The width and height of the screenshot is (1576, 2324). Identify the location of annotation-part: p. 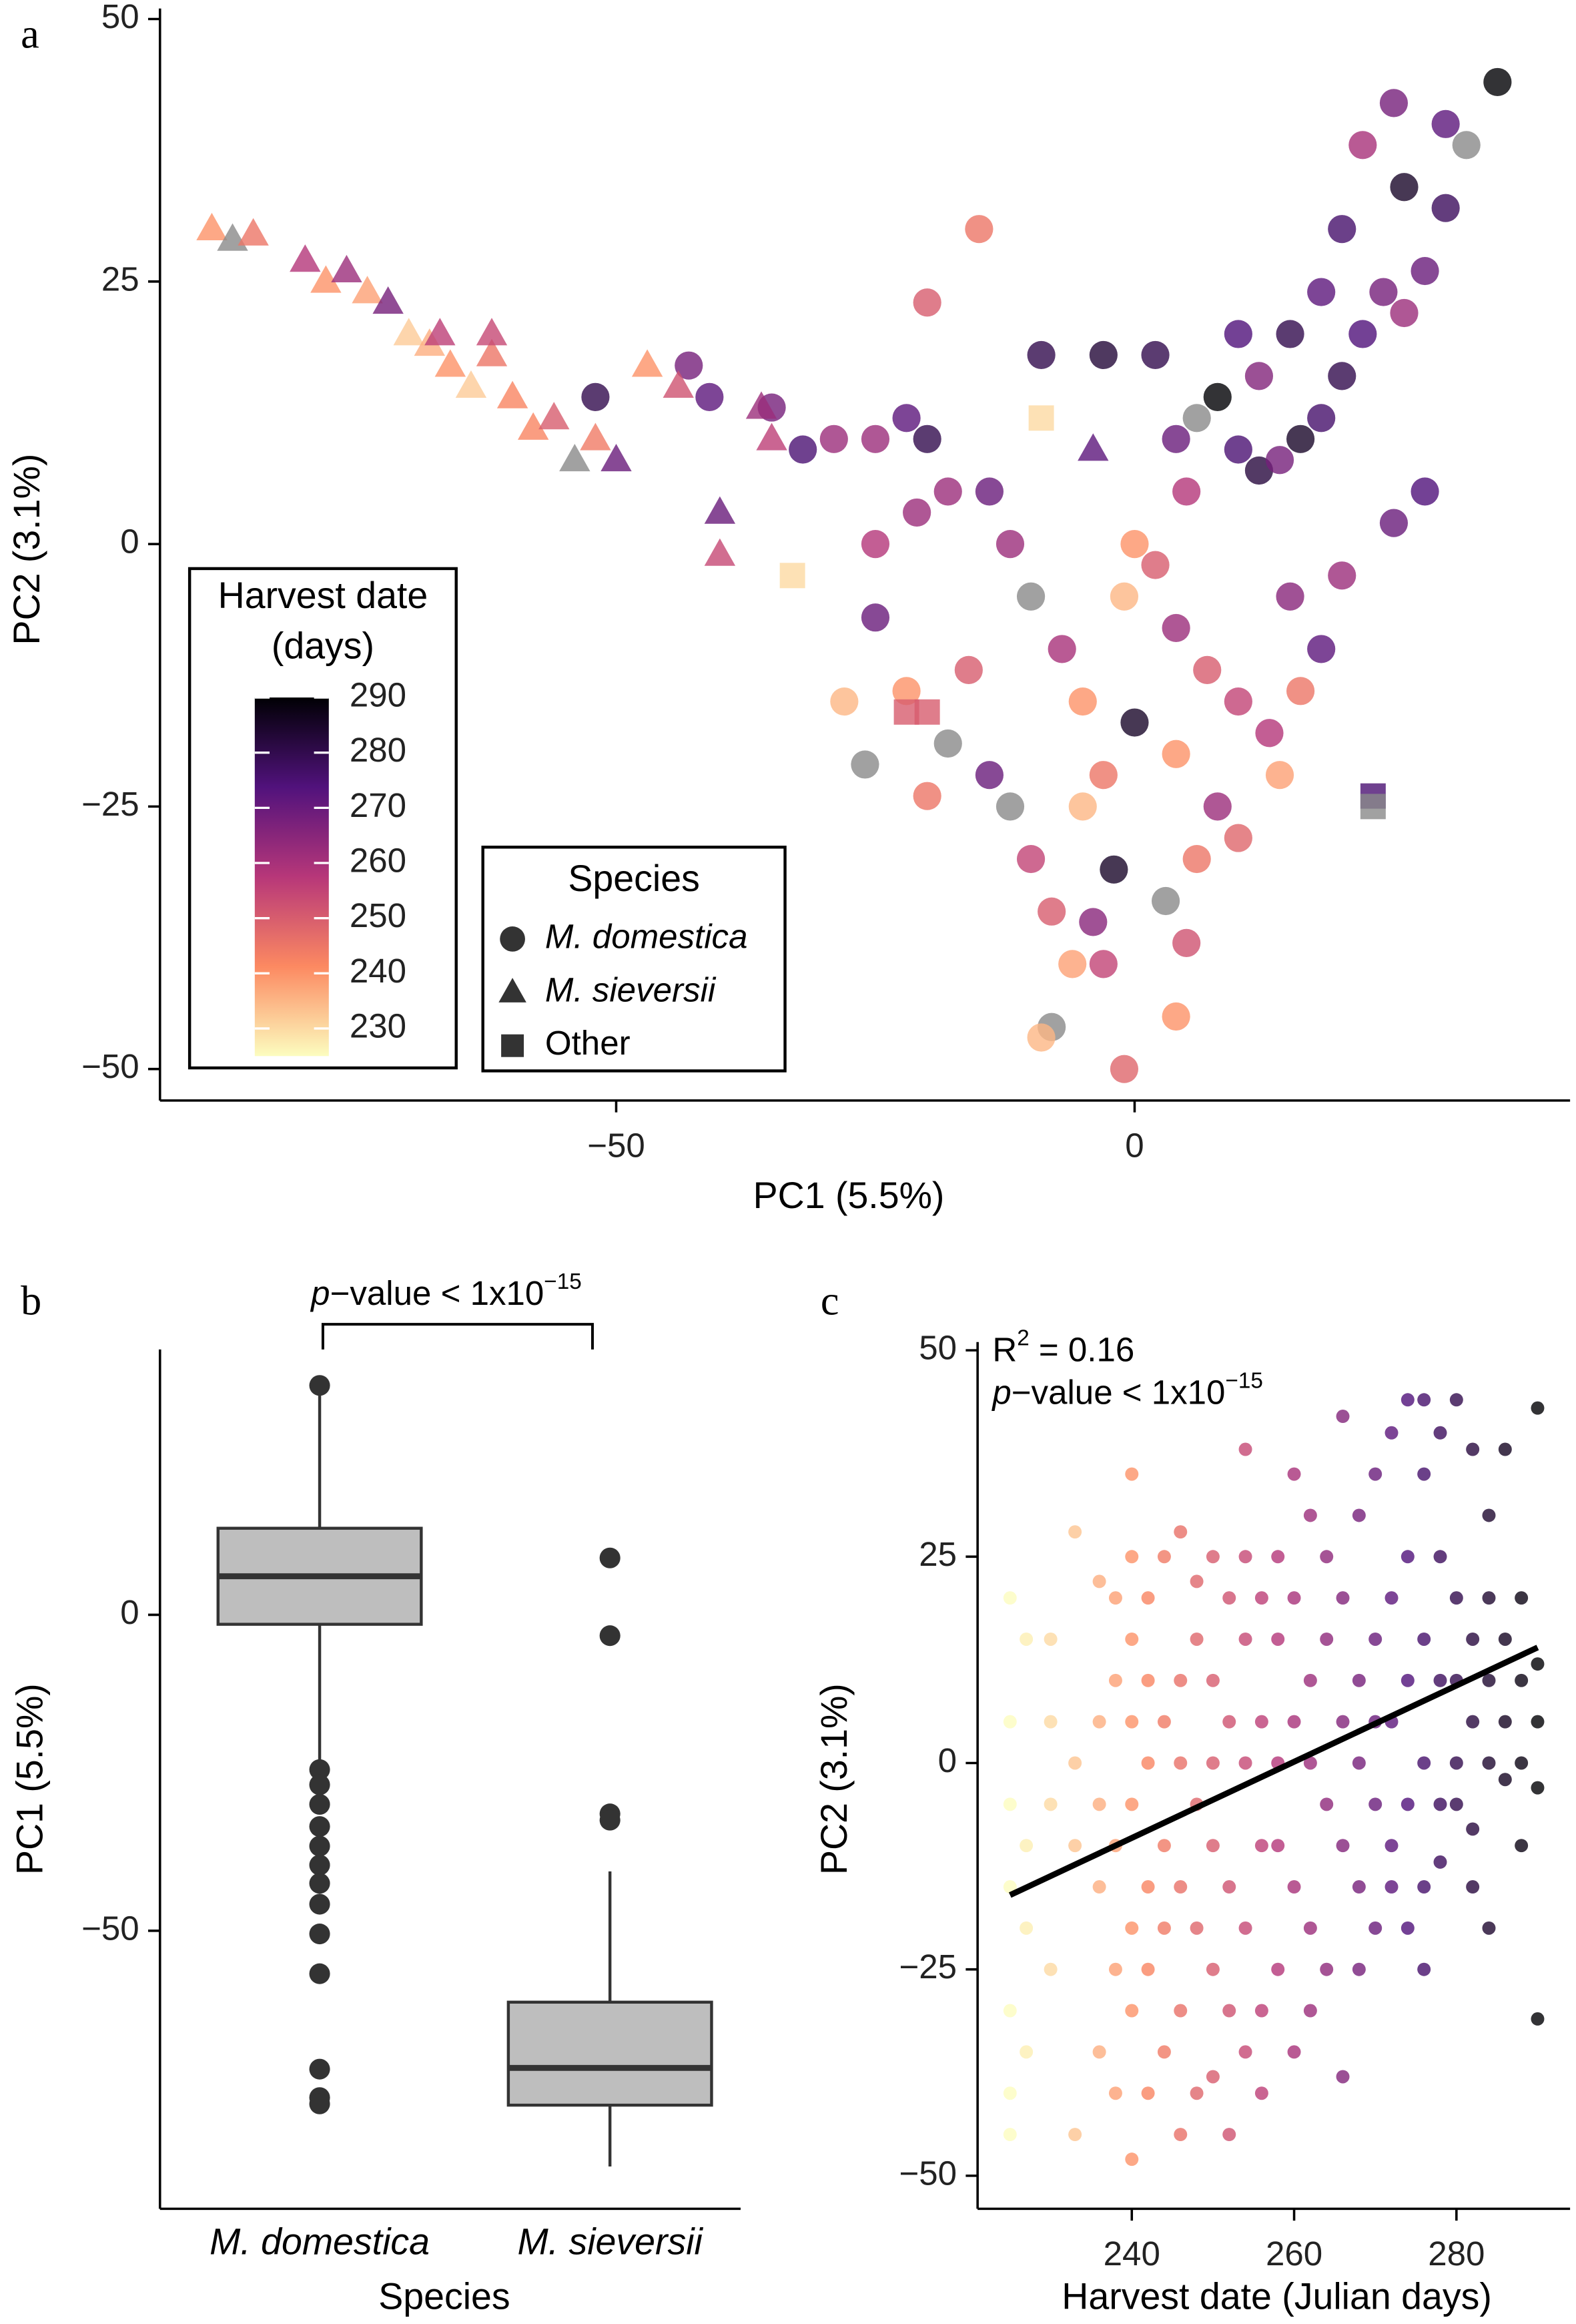
(320, 1293).